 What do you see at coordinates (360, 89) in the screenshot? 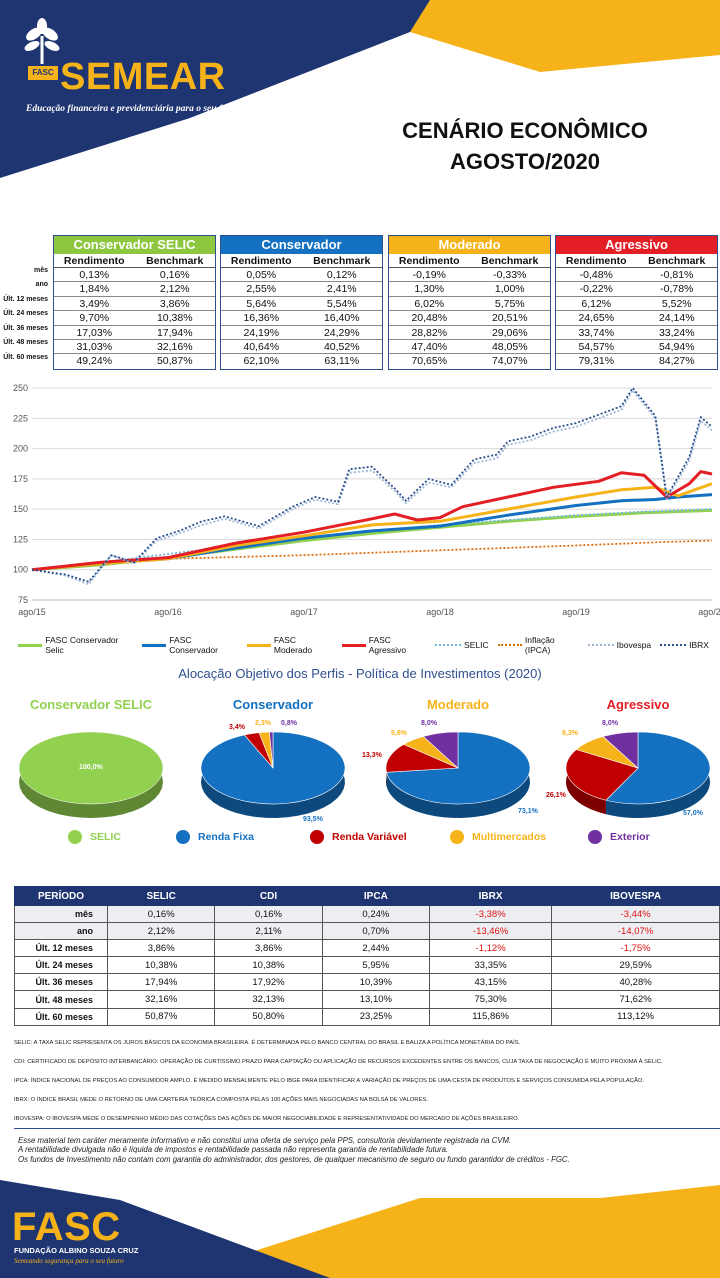
I see `header-decor` at bounding box center [360, 89].